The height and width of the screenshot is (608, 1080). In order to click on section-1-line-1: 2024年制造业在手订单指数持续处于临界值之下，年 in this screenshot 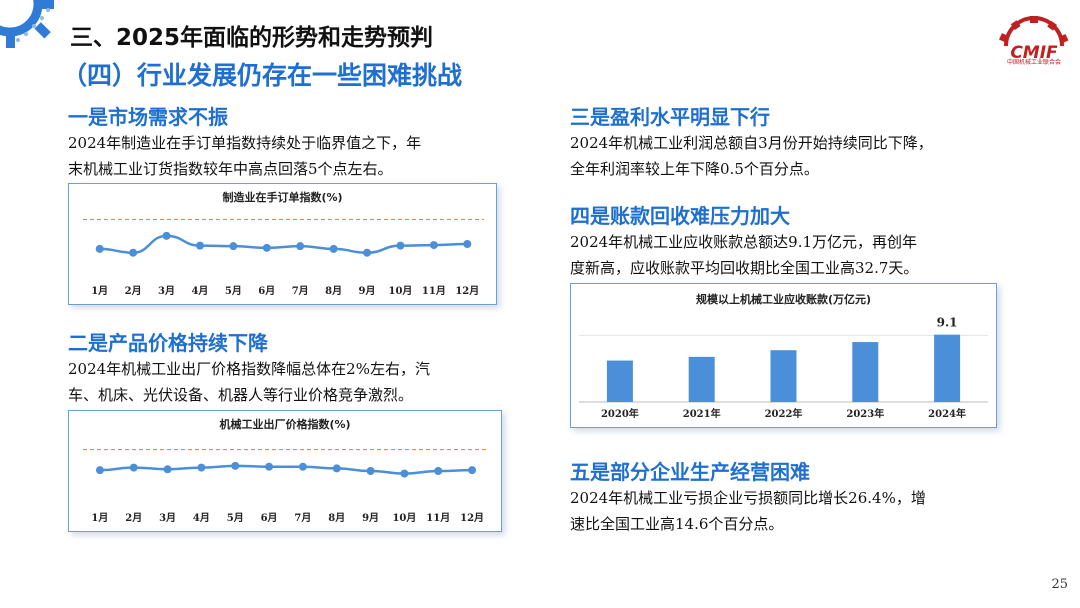, I will do `click(245, 143)`.